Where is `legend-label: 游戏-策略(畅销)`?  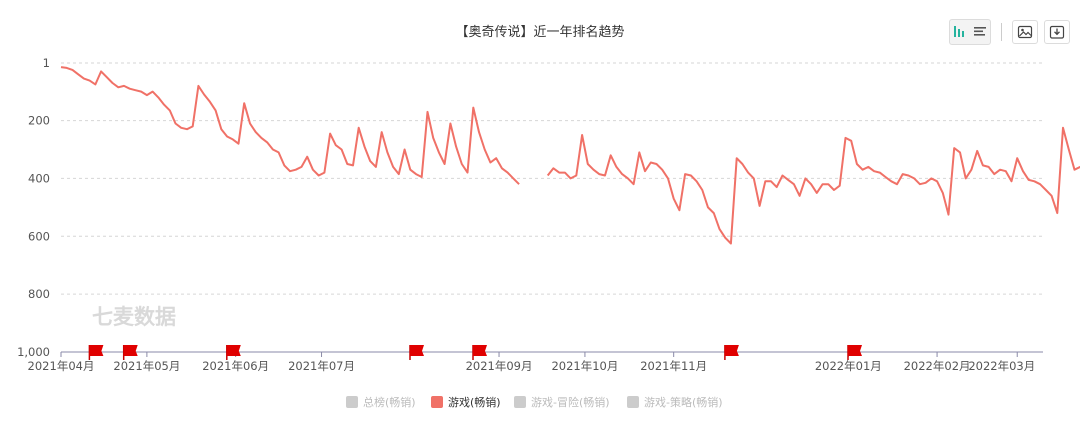
legend-label: 游戏-策略(畅销) is located at coordinates (683, 402).